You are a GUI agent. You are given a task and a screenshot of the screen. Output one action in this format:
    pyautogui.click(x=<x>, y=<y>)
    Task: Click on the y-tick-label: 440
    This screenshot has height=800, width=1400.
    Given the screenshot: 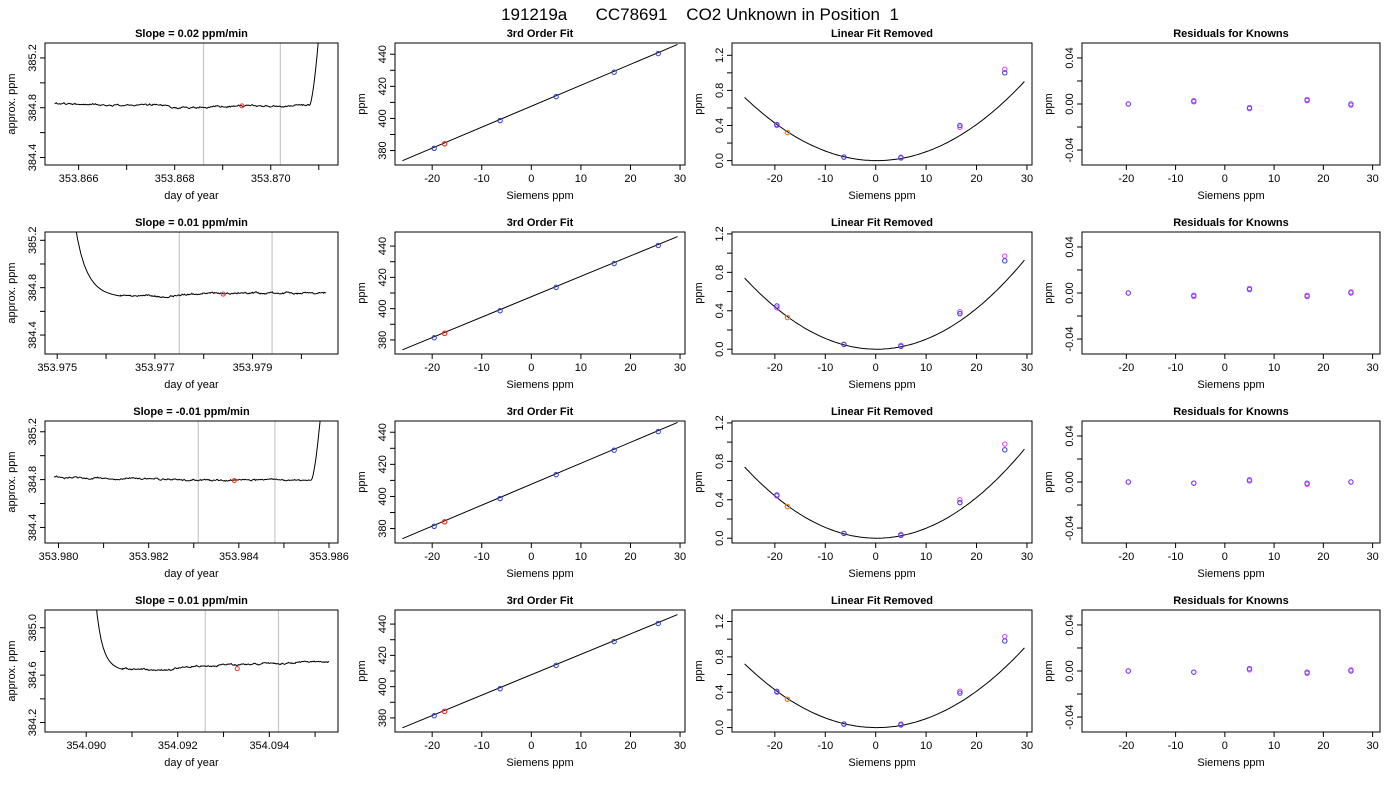 What is the action you would take?
    pyautogui.click(x=383, y=246)
    